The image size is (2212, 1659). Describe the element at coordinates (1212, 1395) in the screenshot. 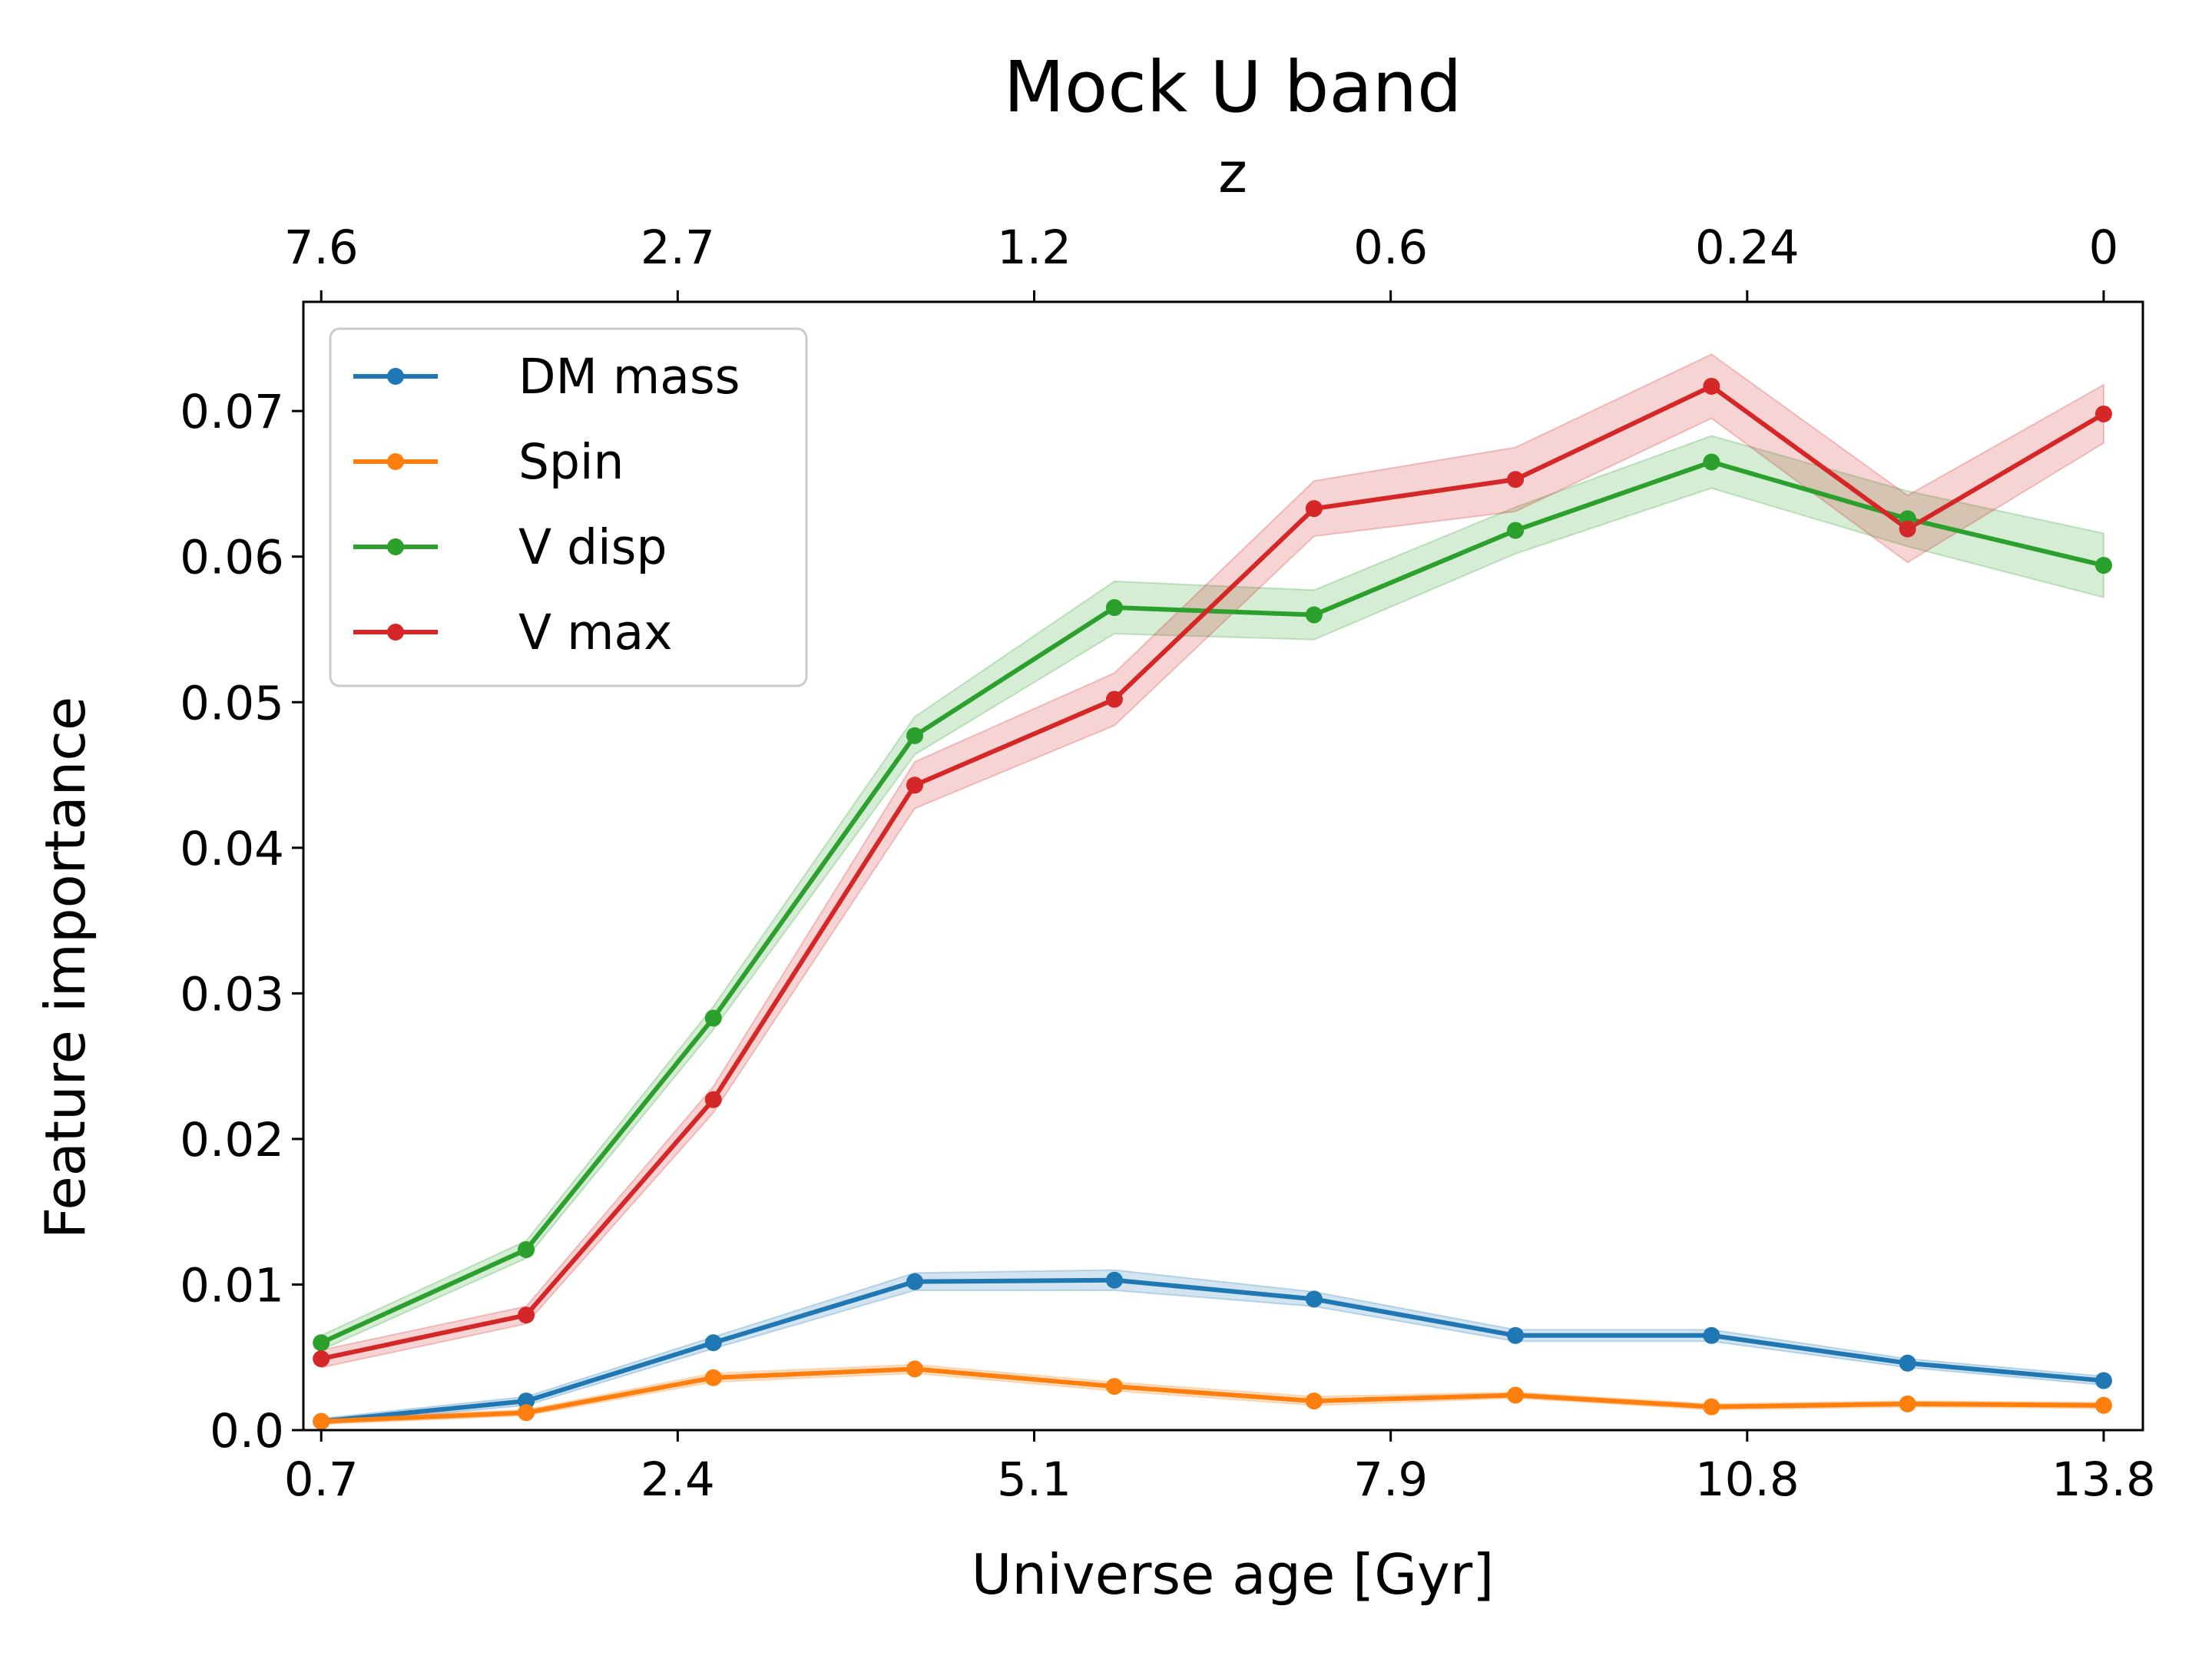

I see `spin-line` at that location.